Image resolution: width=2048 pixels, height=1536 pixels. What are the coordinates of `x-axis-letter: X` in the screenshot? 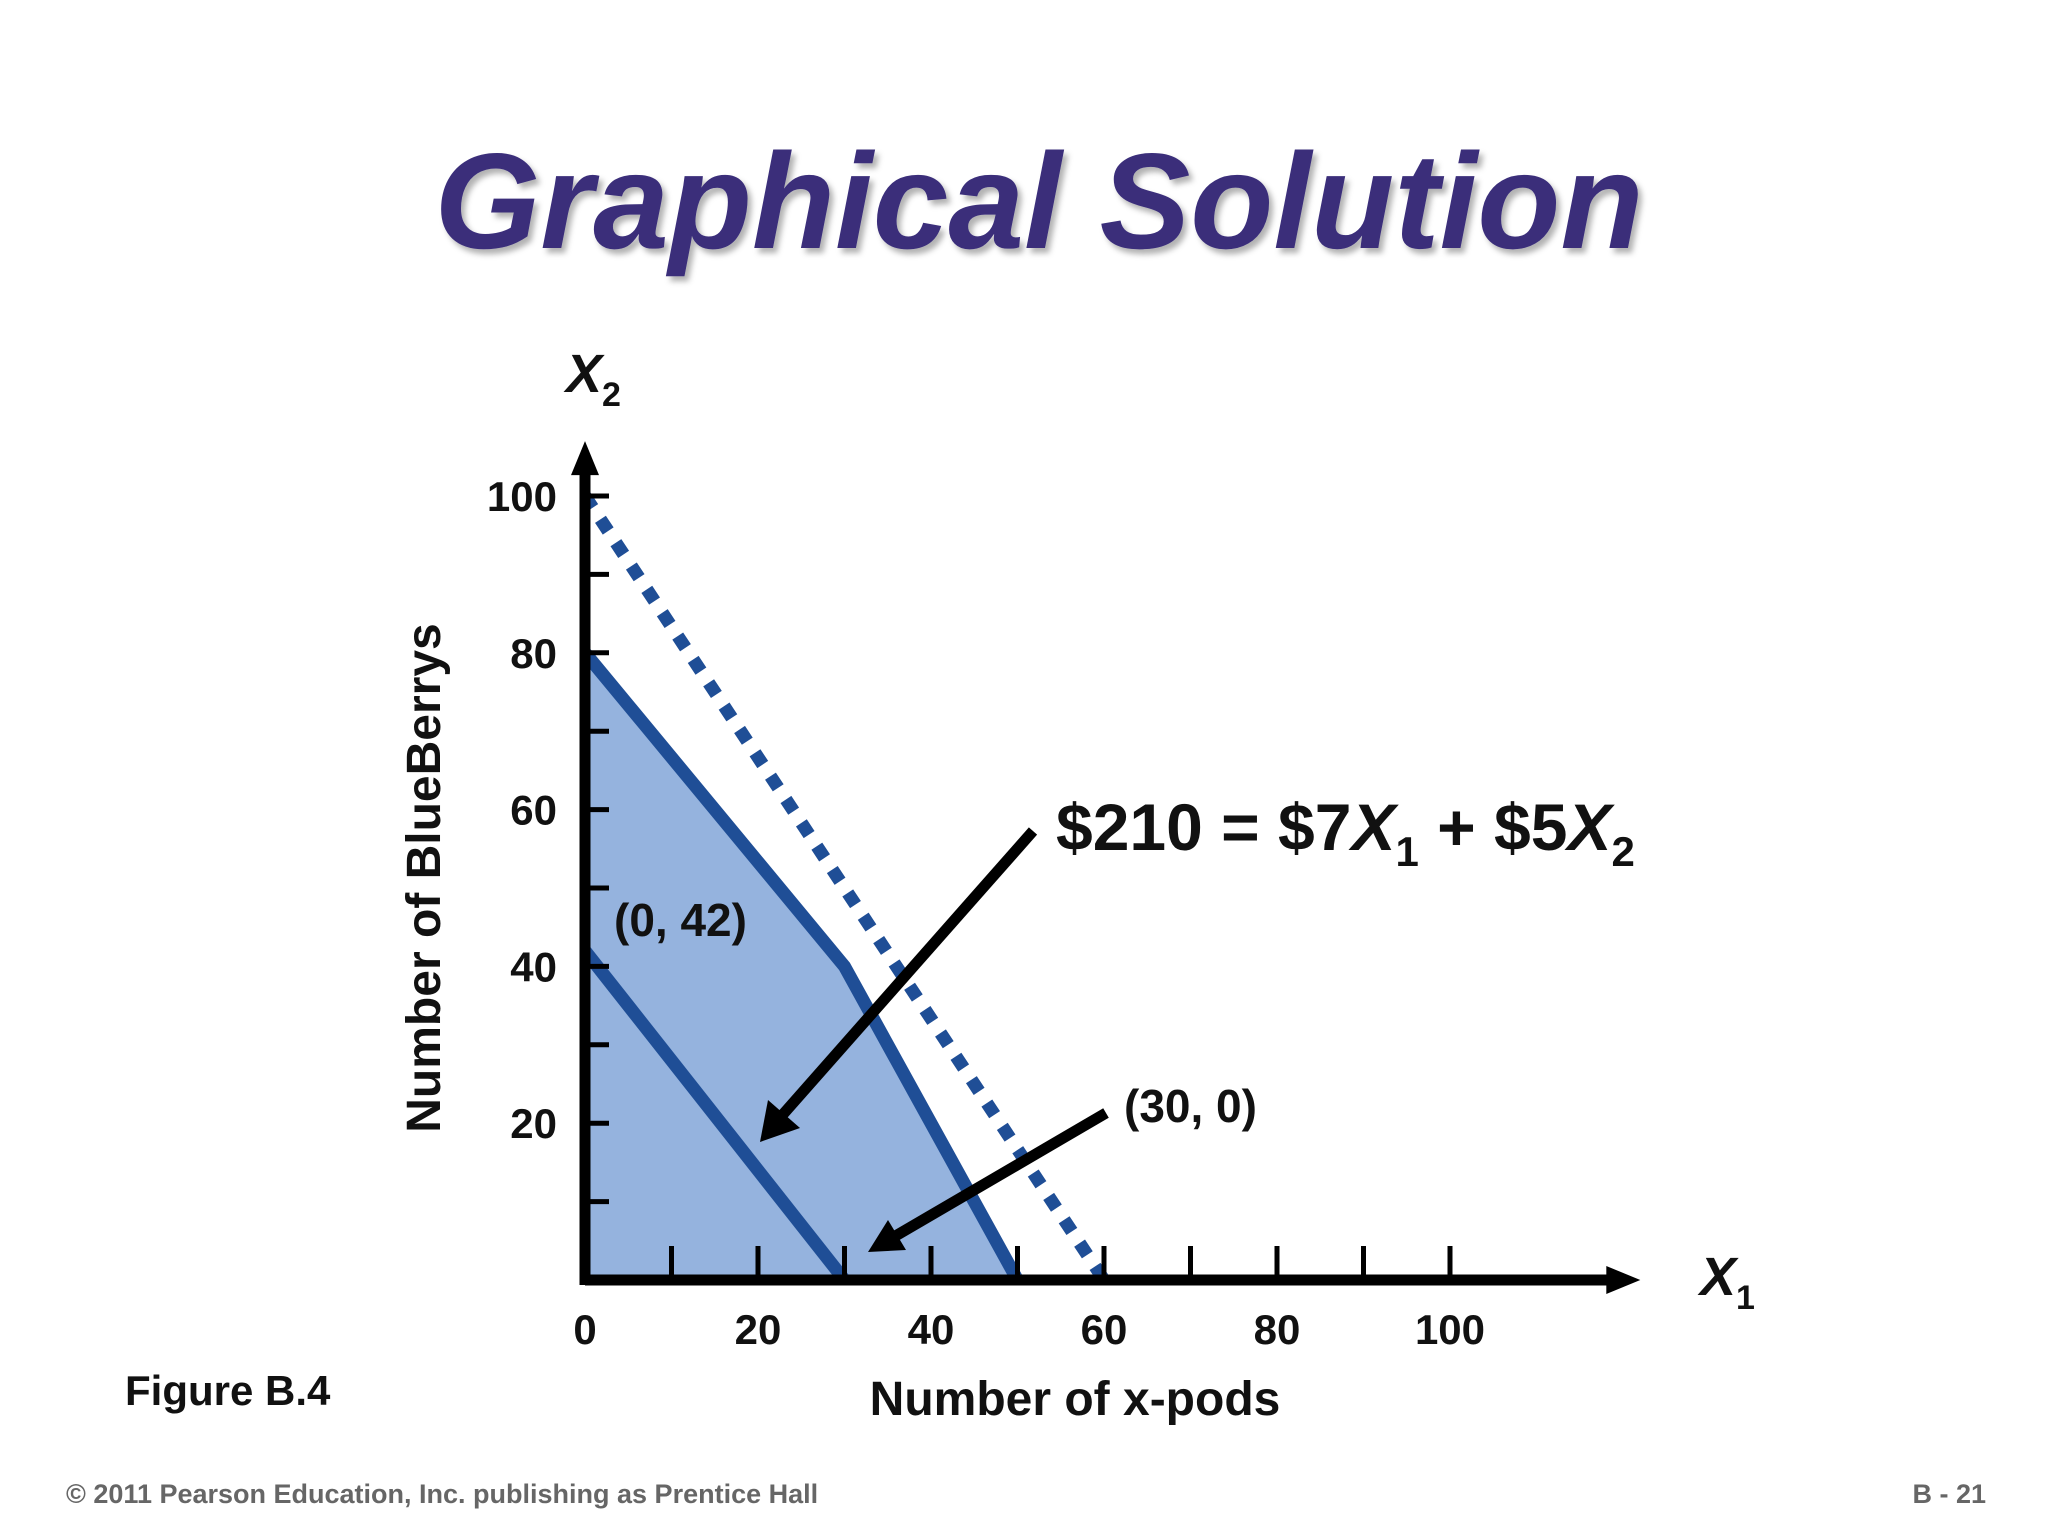 It's located at (1718, 1277).